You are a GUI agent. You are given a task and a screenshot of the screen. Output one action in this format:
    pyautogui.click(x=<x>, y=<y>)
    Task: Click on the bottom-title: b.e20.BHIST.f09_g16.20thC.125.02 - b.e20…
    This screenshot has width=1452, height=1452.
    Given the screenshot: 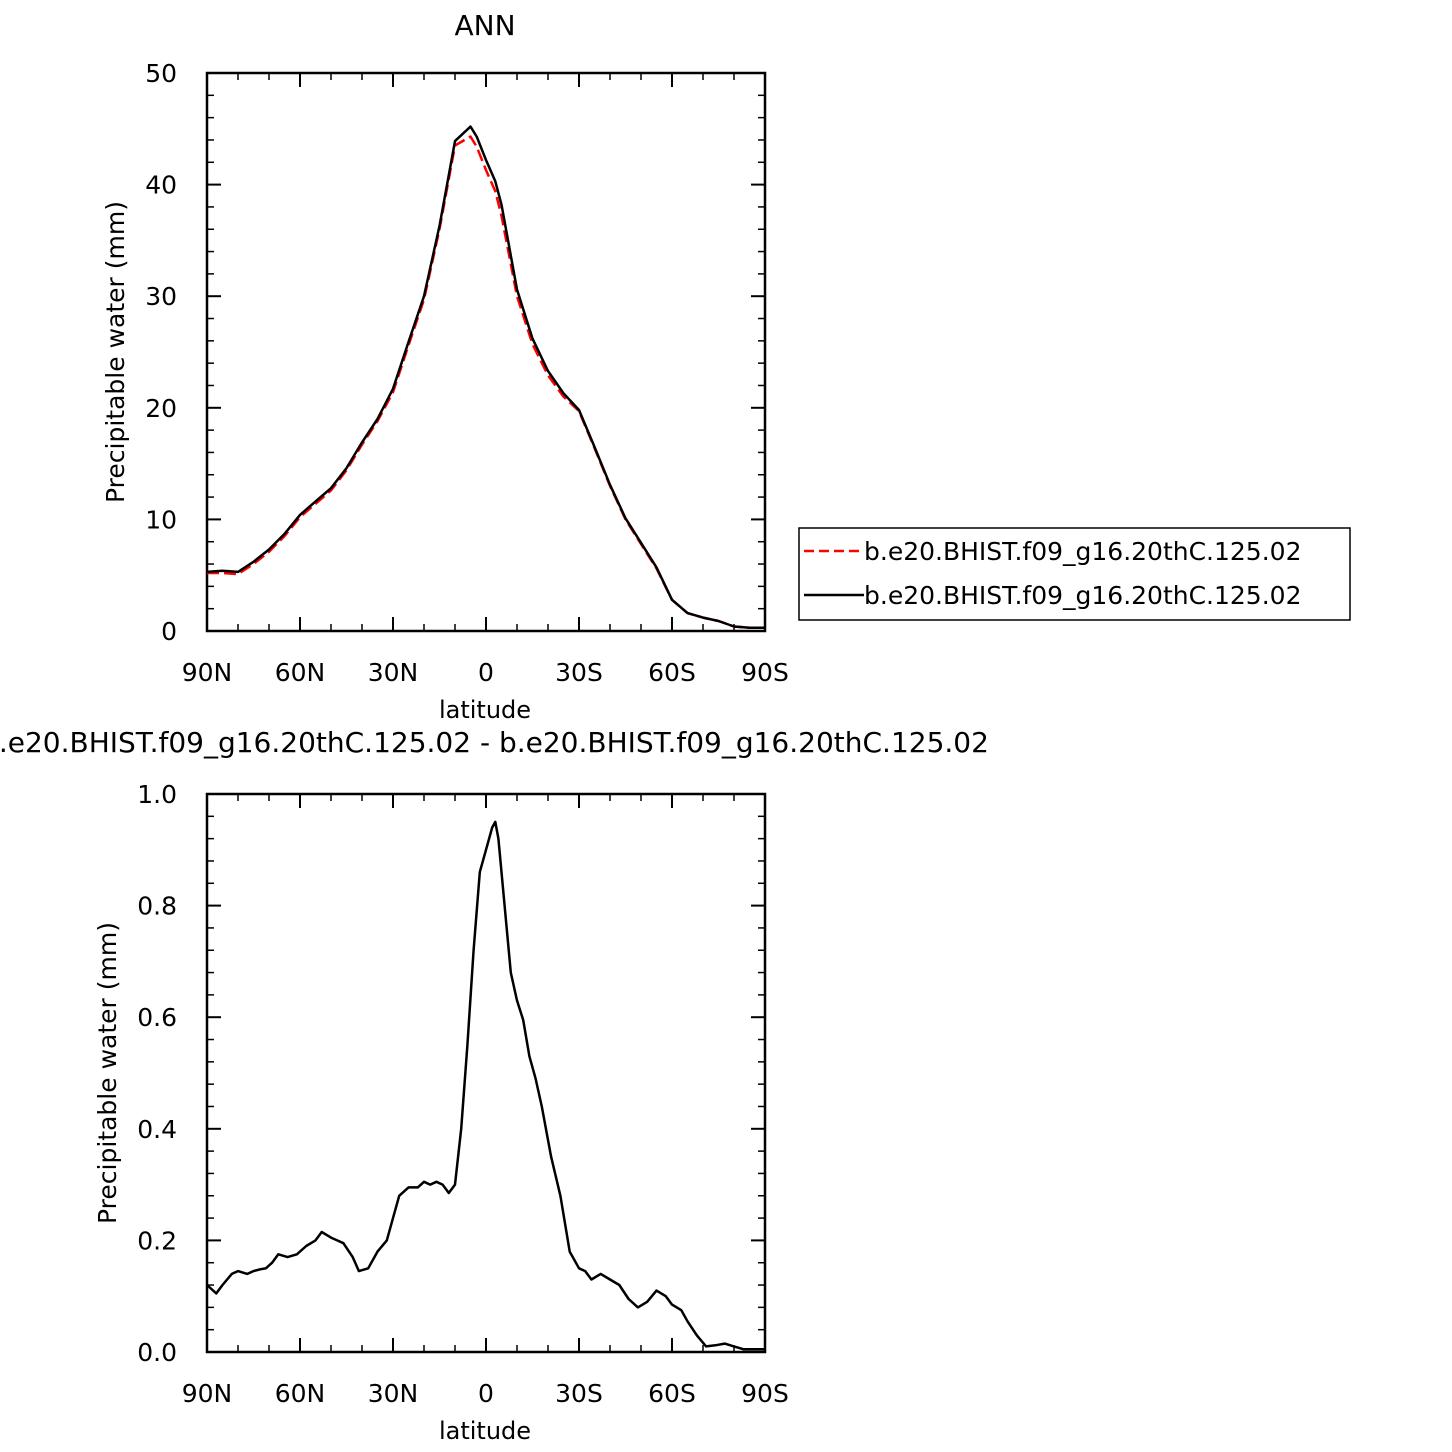 What is the action you would take?
    pyautogui.click(x=494, y=742)
    